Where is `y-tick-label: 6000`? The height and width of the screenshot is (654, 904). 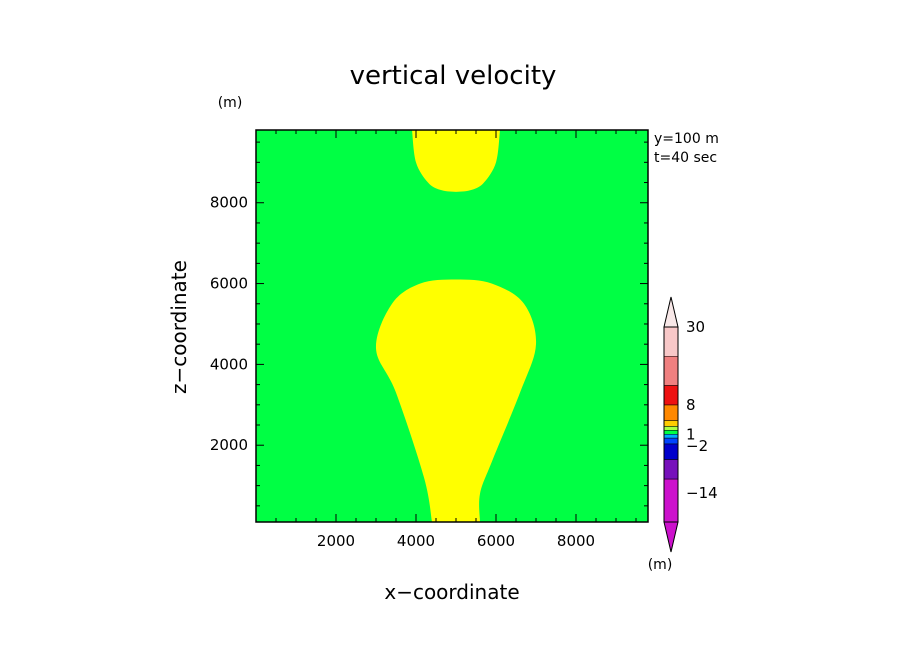
y-tick-label: 6000 is located at coordinates (229, 284).